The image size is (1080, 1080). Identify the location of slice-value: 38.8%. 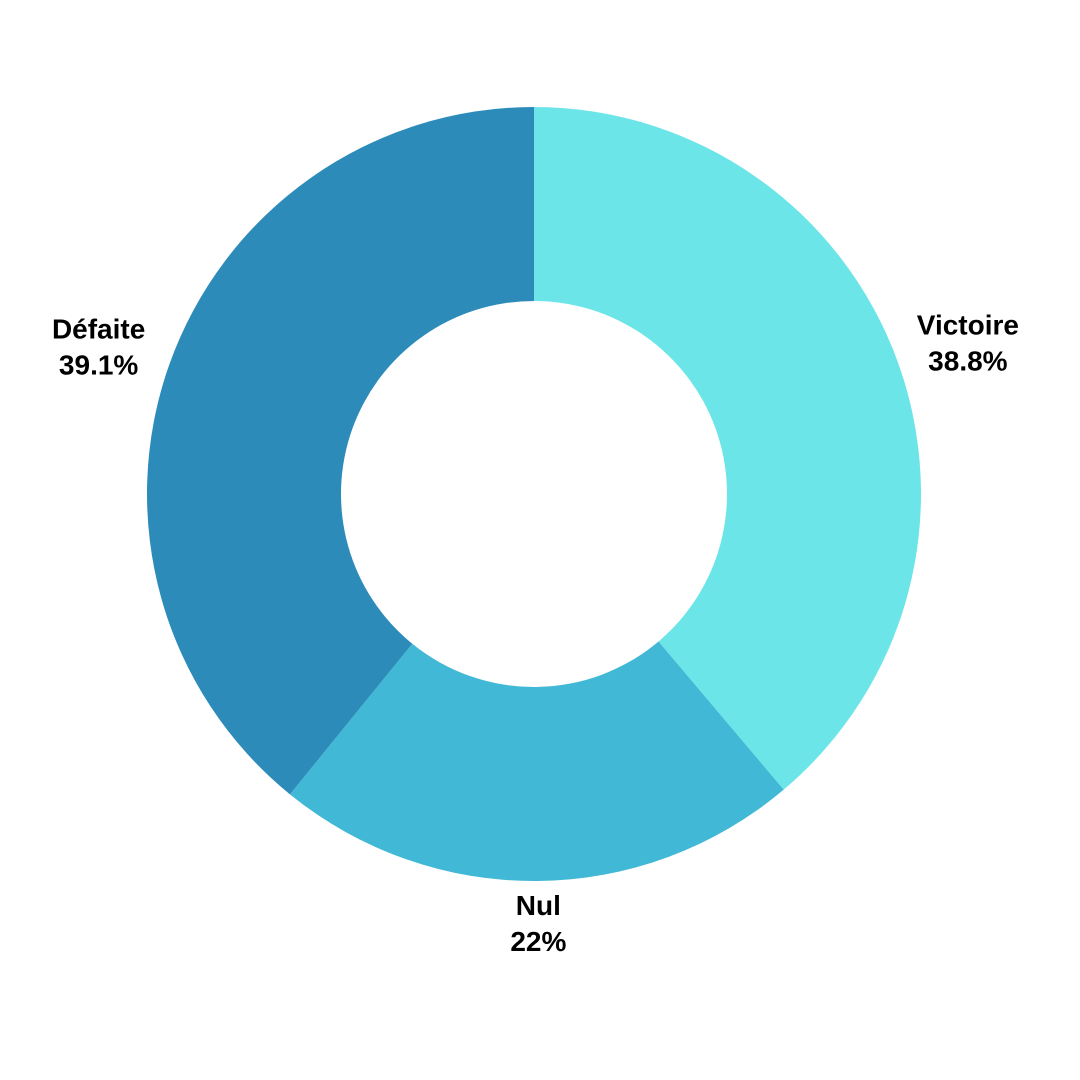
(967, 361).